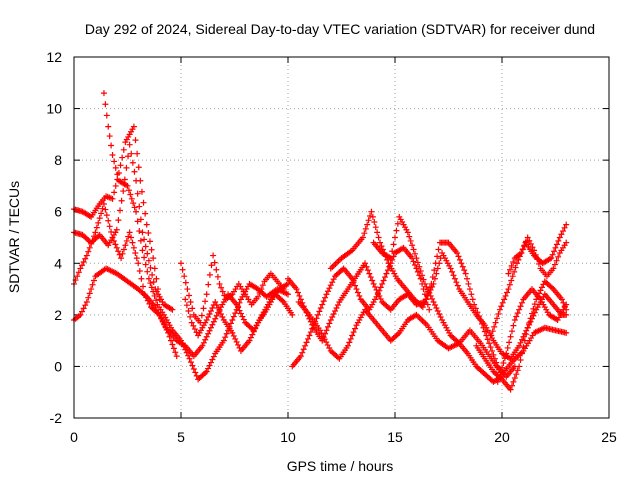  What do you see at coordinates (58, 263) in the screenshot?
I see `y-tick-label: 4` at bounding box center [58, 263].